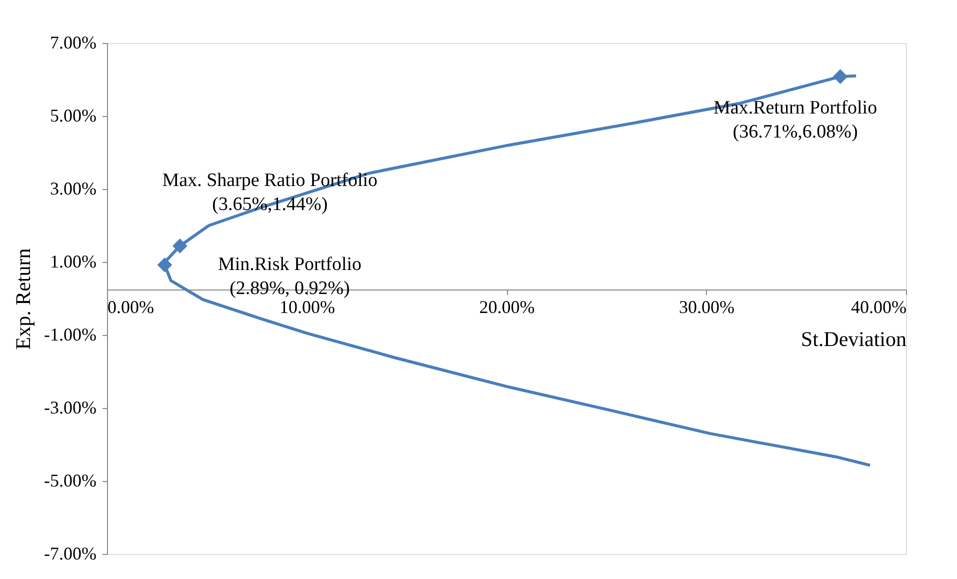 The image size is (957, 579). I want to click on y-tick-label: -5.00%, so click(70, 480).